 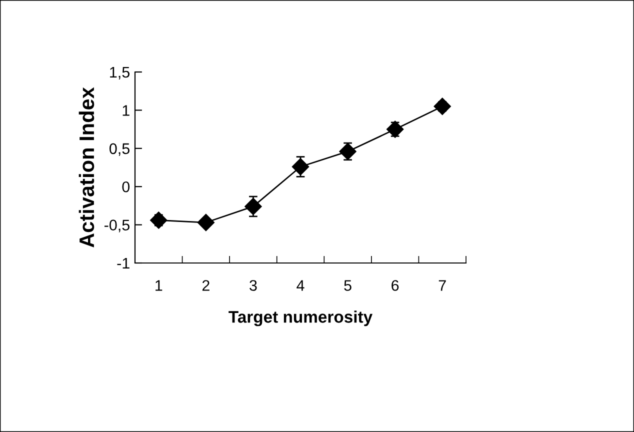 I want to click on x-tick-label: 3, so click(x=253, y=285).